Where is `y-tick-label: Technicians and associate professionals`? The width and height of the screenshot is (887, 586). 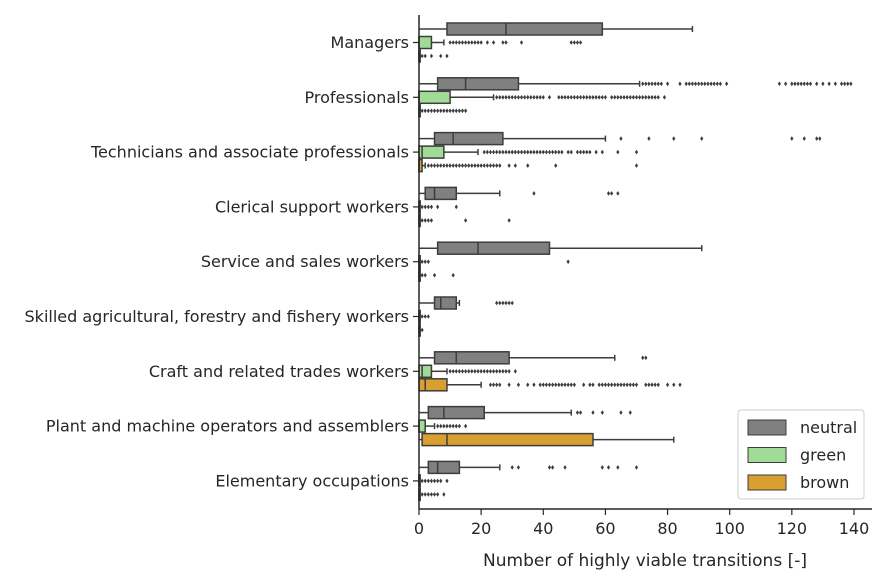 y-tick-label: Technicians and associate professionals is located at coordinates (249, 152).